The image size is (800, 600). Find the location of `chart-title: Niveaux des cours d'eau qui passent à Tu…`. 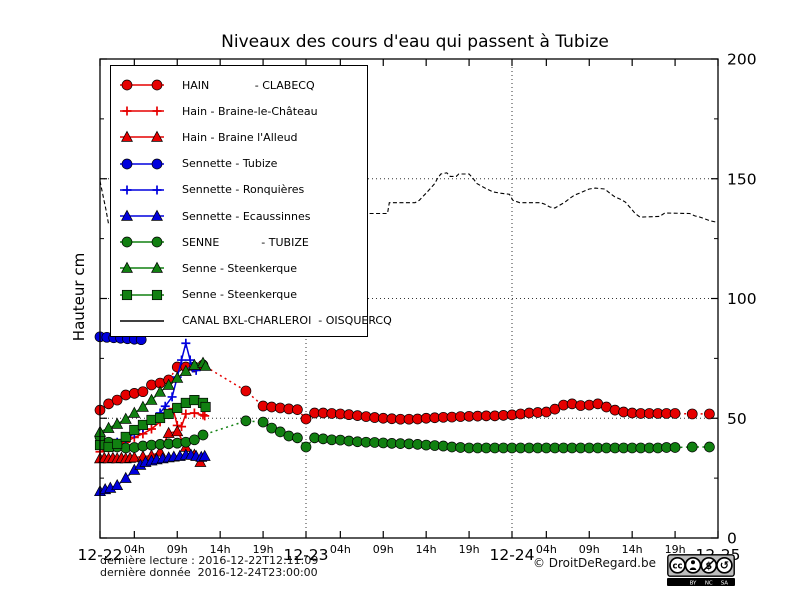

chart-title: Niveaux des cours d'eau qui passent à Tu… is located at coordinates (415, 42).